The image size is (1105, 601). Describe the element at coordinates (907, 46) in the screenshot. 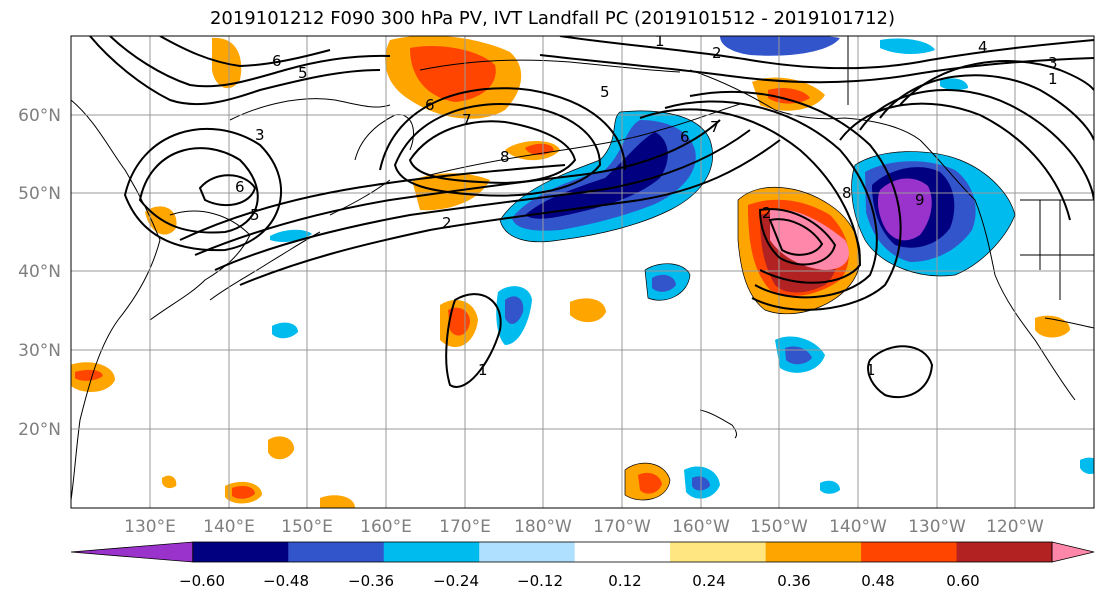

I see `negative-anomaly-top-light` at that location.